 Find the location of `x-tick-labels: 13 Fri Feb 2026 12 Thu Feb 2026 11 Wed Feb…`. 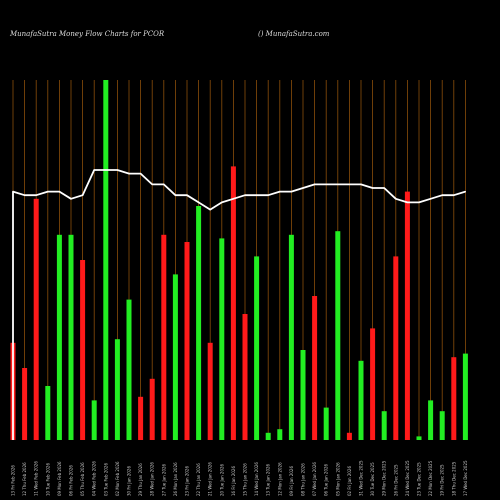

x-tick-labels: 13 Fri Feb 2026 12 Thu Feb 2026 11 Wed Feb… is located at coordinates (239, 478).